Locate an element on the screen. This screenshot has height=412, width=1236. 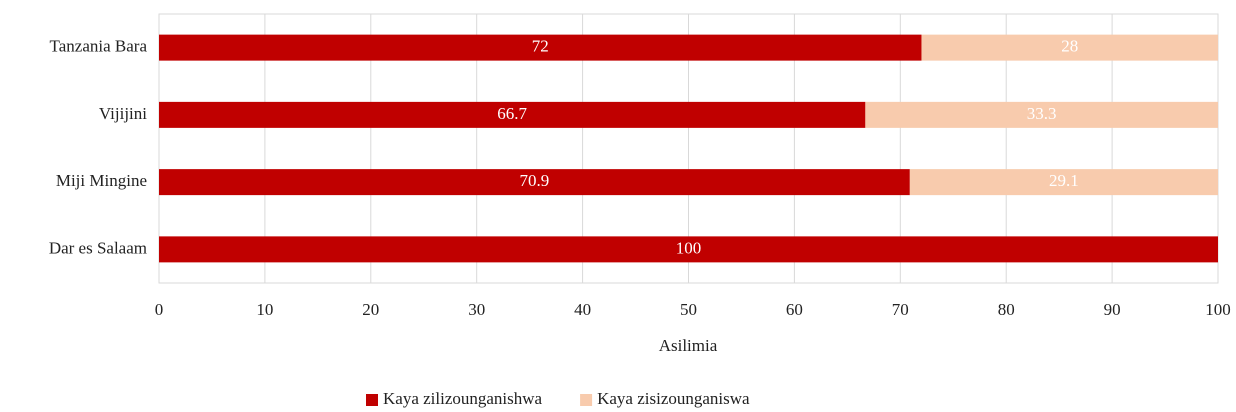
x-axis-title: Asilimia is located at coordinates (688, 345).